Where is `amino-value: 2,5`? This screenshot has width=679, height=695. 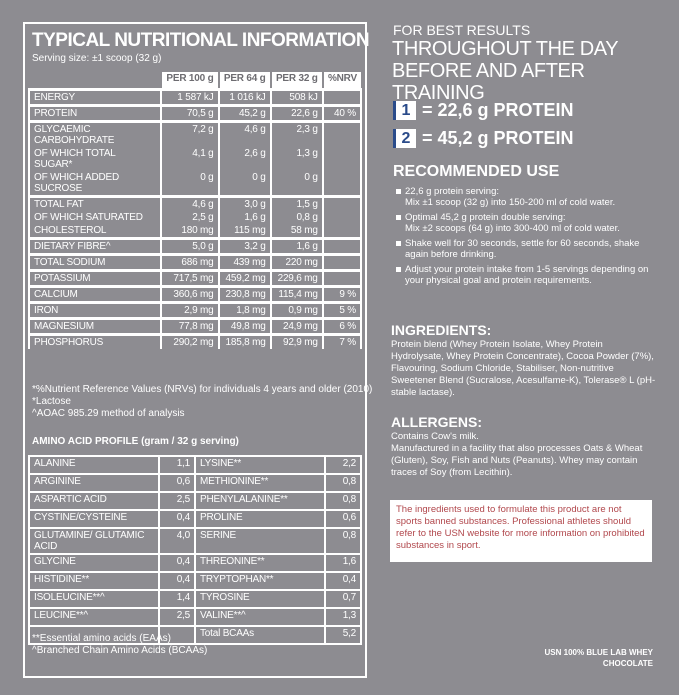 amino-value: 2,5 is located at coordinates (177, 617).